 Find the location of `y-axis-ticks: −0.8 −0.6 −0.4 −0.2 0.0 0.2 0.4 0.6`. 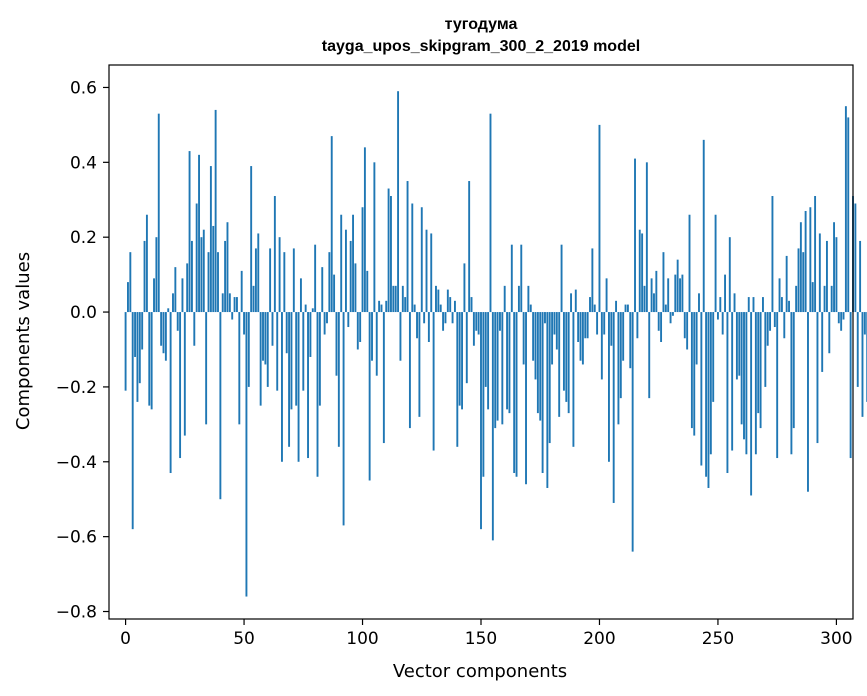

y-axis-ticks: −0.8 −0.6 −0.4 −0.2 0.0 0.2 0.4 0.6 is located at coordinates (82, 350).